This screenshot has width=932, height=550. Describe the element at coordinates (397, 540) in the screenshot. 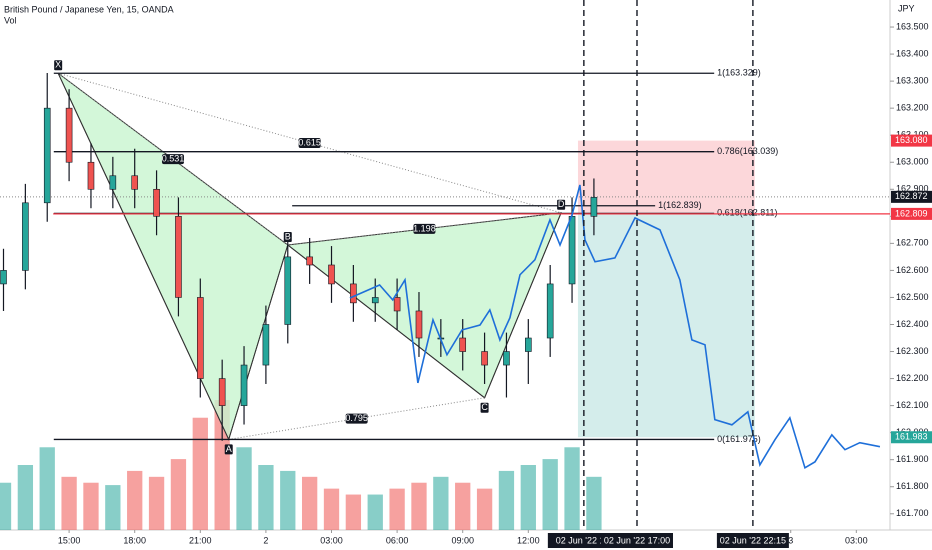

I see `x-tick-label: 06:00` at that location.